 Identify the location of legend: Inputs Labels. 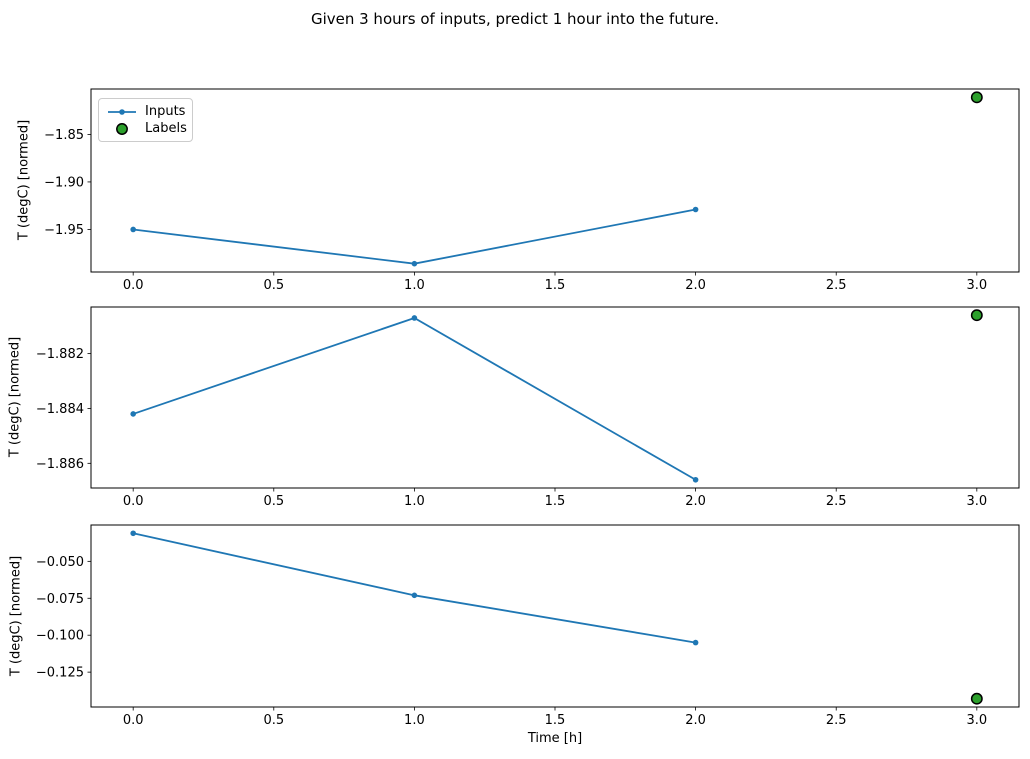
(145, 120).